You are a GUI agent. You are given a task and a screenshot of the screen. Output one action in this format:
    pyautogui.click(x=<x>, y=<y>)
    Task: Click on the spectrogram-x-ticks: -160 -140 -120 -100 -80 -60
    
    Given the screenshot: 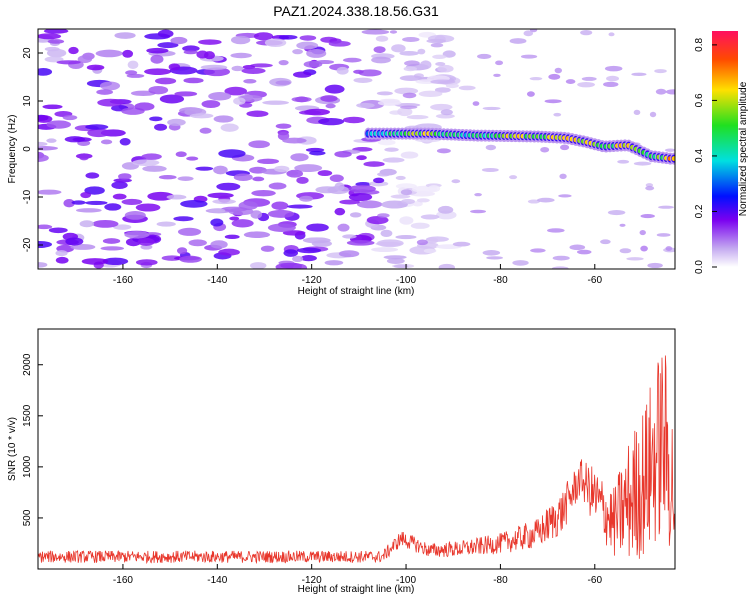 What is the action you would take?
    pyautogui.click(x=357, y=275)
    